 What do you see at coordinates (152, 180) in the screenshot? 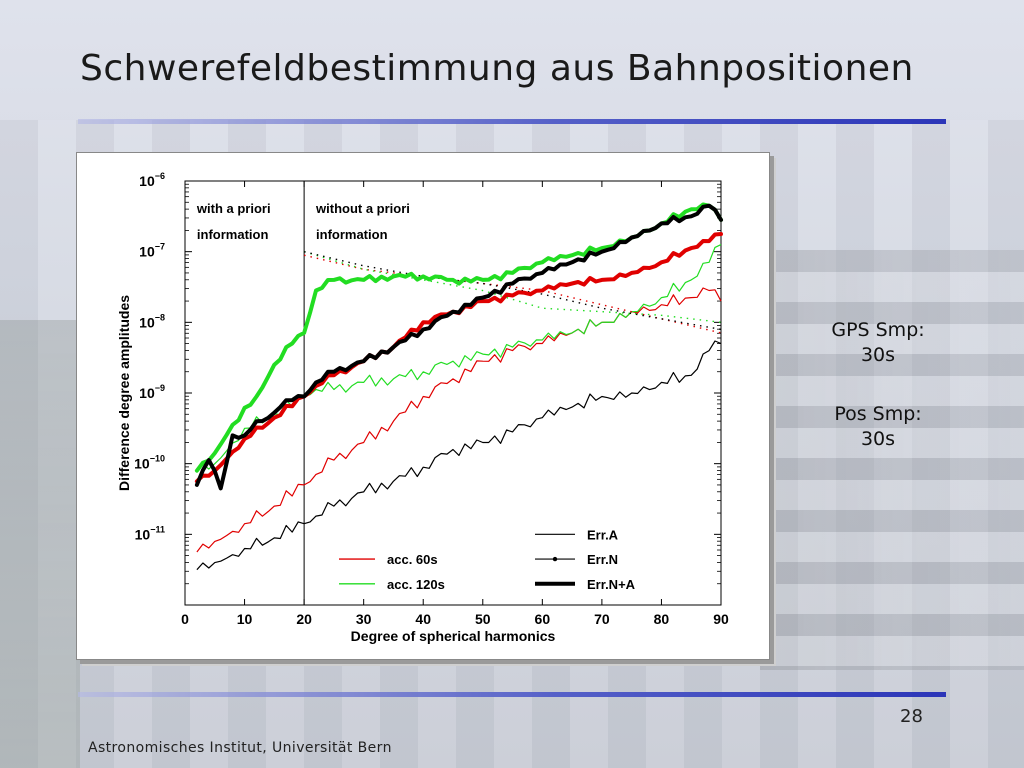
I see `y-tick-label-0: 10⁻⁶` at bounding box center [152, 180].